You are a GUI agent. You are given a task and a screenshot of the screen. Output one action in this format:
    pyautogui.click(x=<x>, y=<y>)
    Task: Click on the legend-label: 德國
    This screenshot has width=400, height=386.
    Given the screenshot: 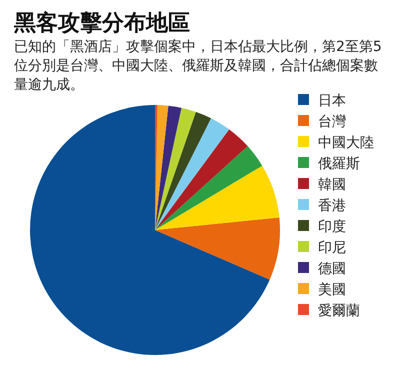 What is the action you would take?
    pyautogui.click(x=332, y=269)
    